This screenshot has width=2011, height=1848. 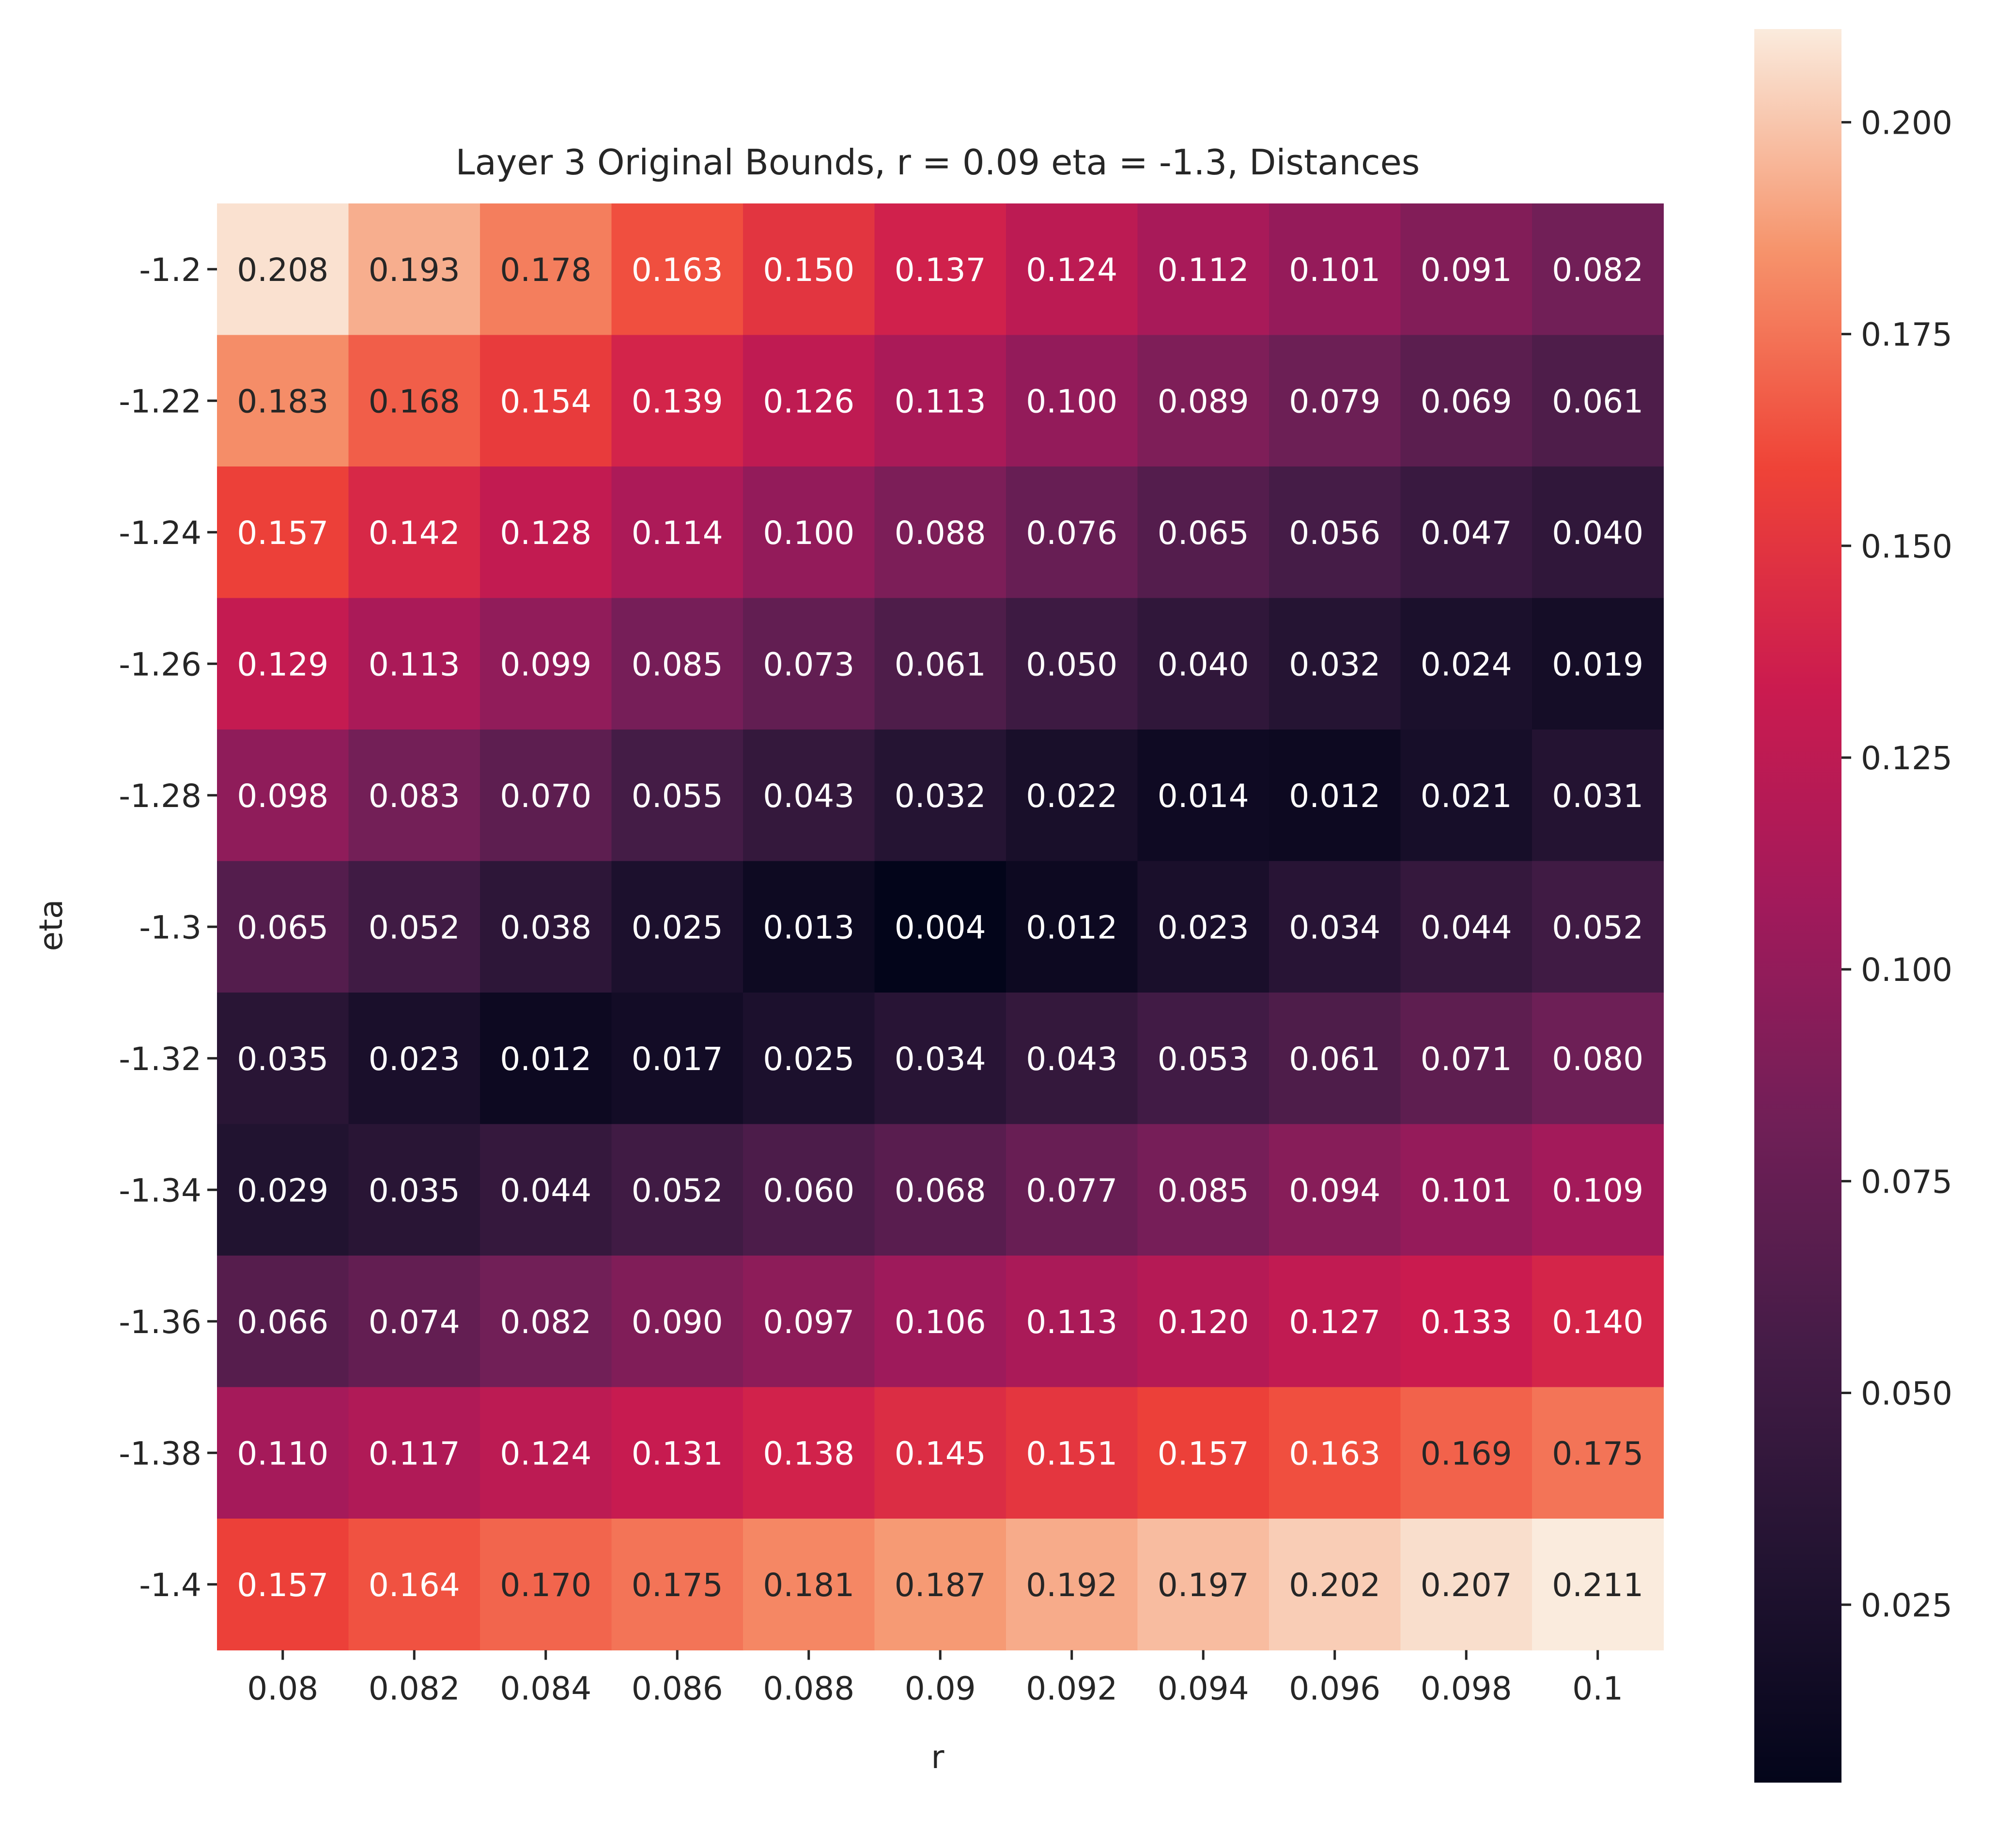 I want to click on cell-value-label: 0.012, so click(x=1071, y=927).